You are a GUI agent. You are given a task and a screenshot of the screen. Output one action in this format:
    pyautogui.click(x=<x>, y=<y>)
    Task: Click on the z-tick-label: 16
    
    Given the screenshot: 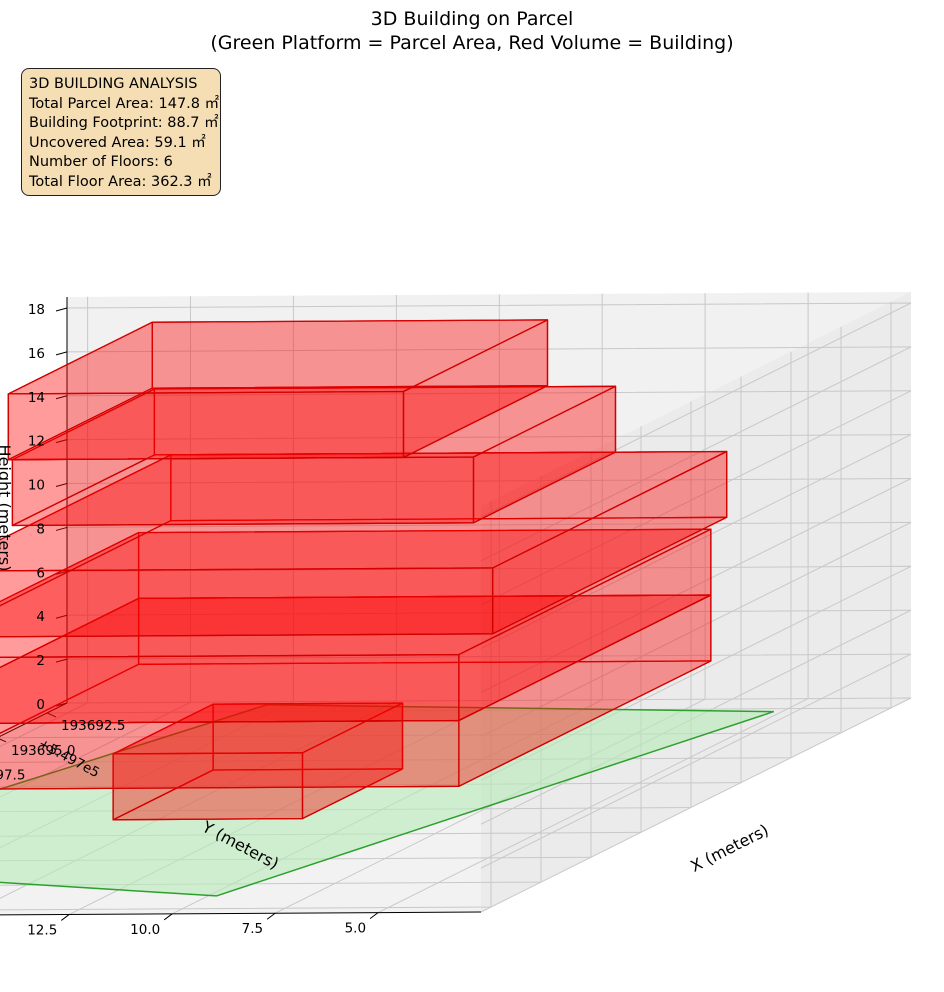 What is the action you would take?
    pyautogui.click(x=36, y=354)
    